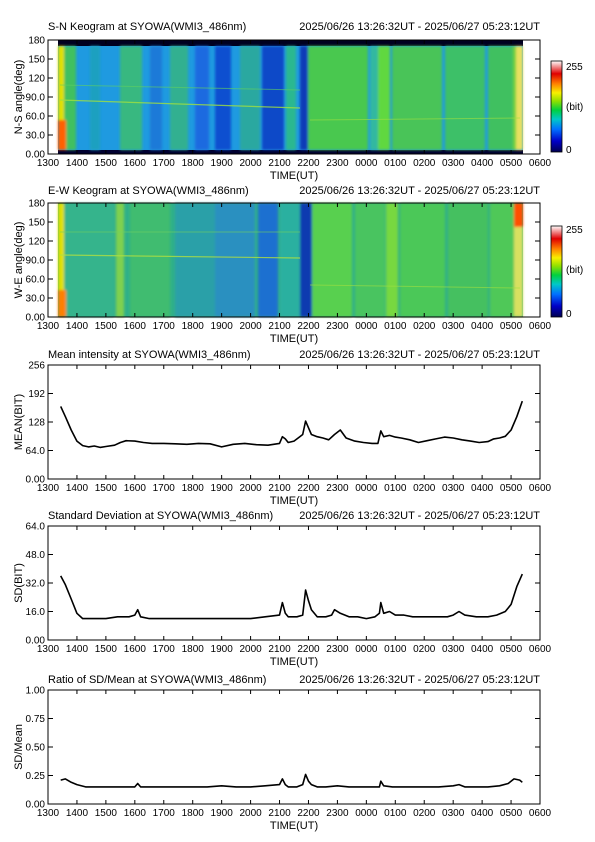 The height and width of the screenshot is (842, 595). I want to click on mean-y-tick-label: 64.0, so click(36, 451).